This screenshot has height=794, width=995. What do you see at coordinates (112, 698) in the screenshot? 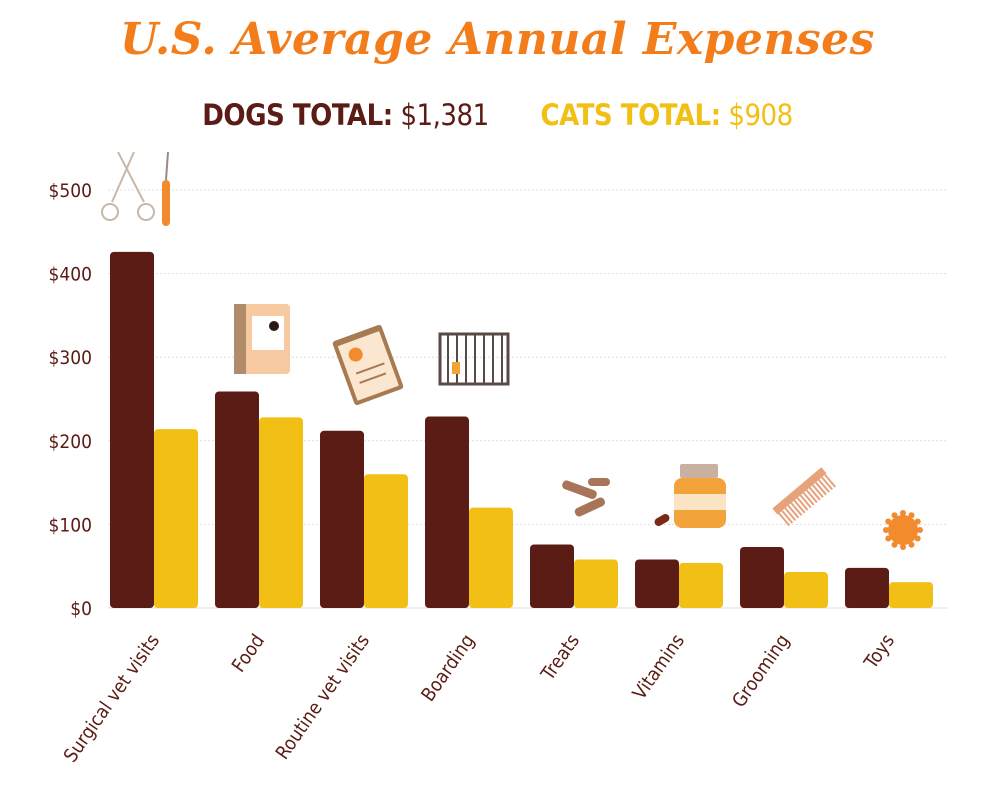
I see `x-tick-label: Surgical vet visits` at bounding box center [112, 698].